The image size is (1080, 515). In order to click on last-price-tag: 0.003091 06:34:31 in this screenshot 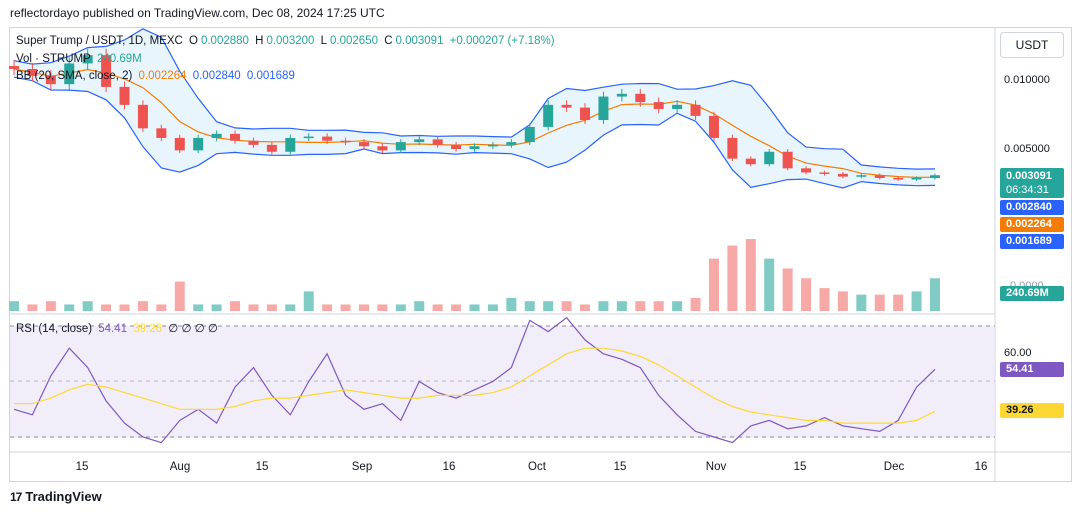, I will do `click(1032, 183)`.